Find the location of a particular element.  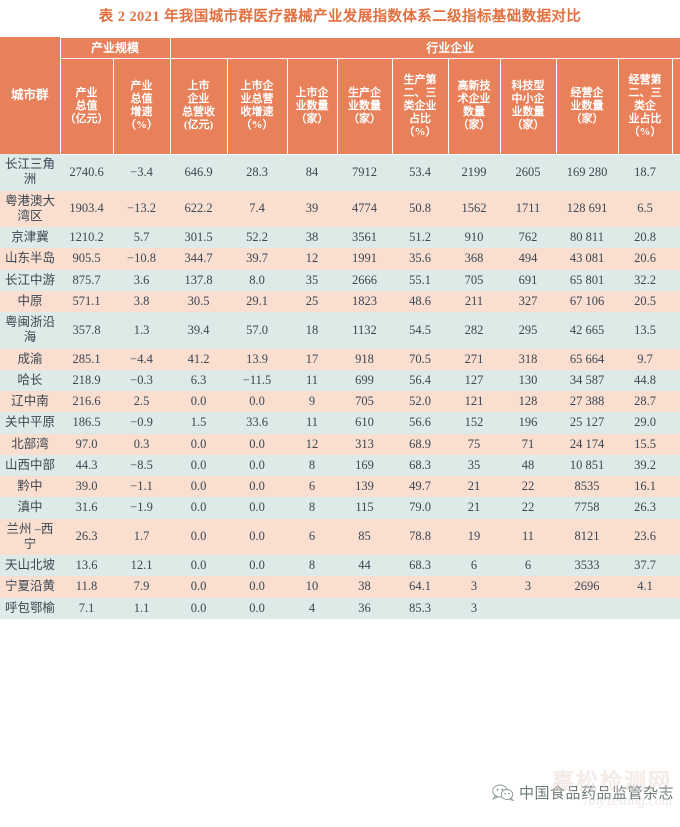

cell-value: 44 is located at coordinates (365, 566).